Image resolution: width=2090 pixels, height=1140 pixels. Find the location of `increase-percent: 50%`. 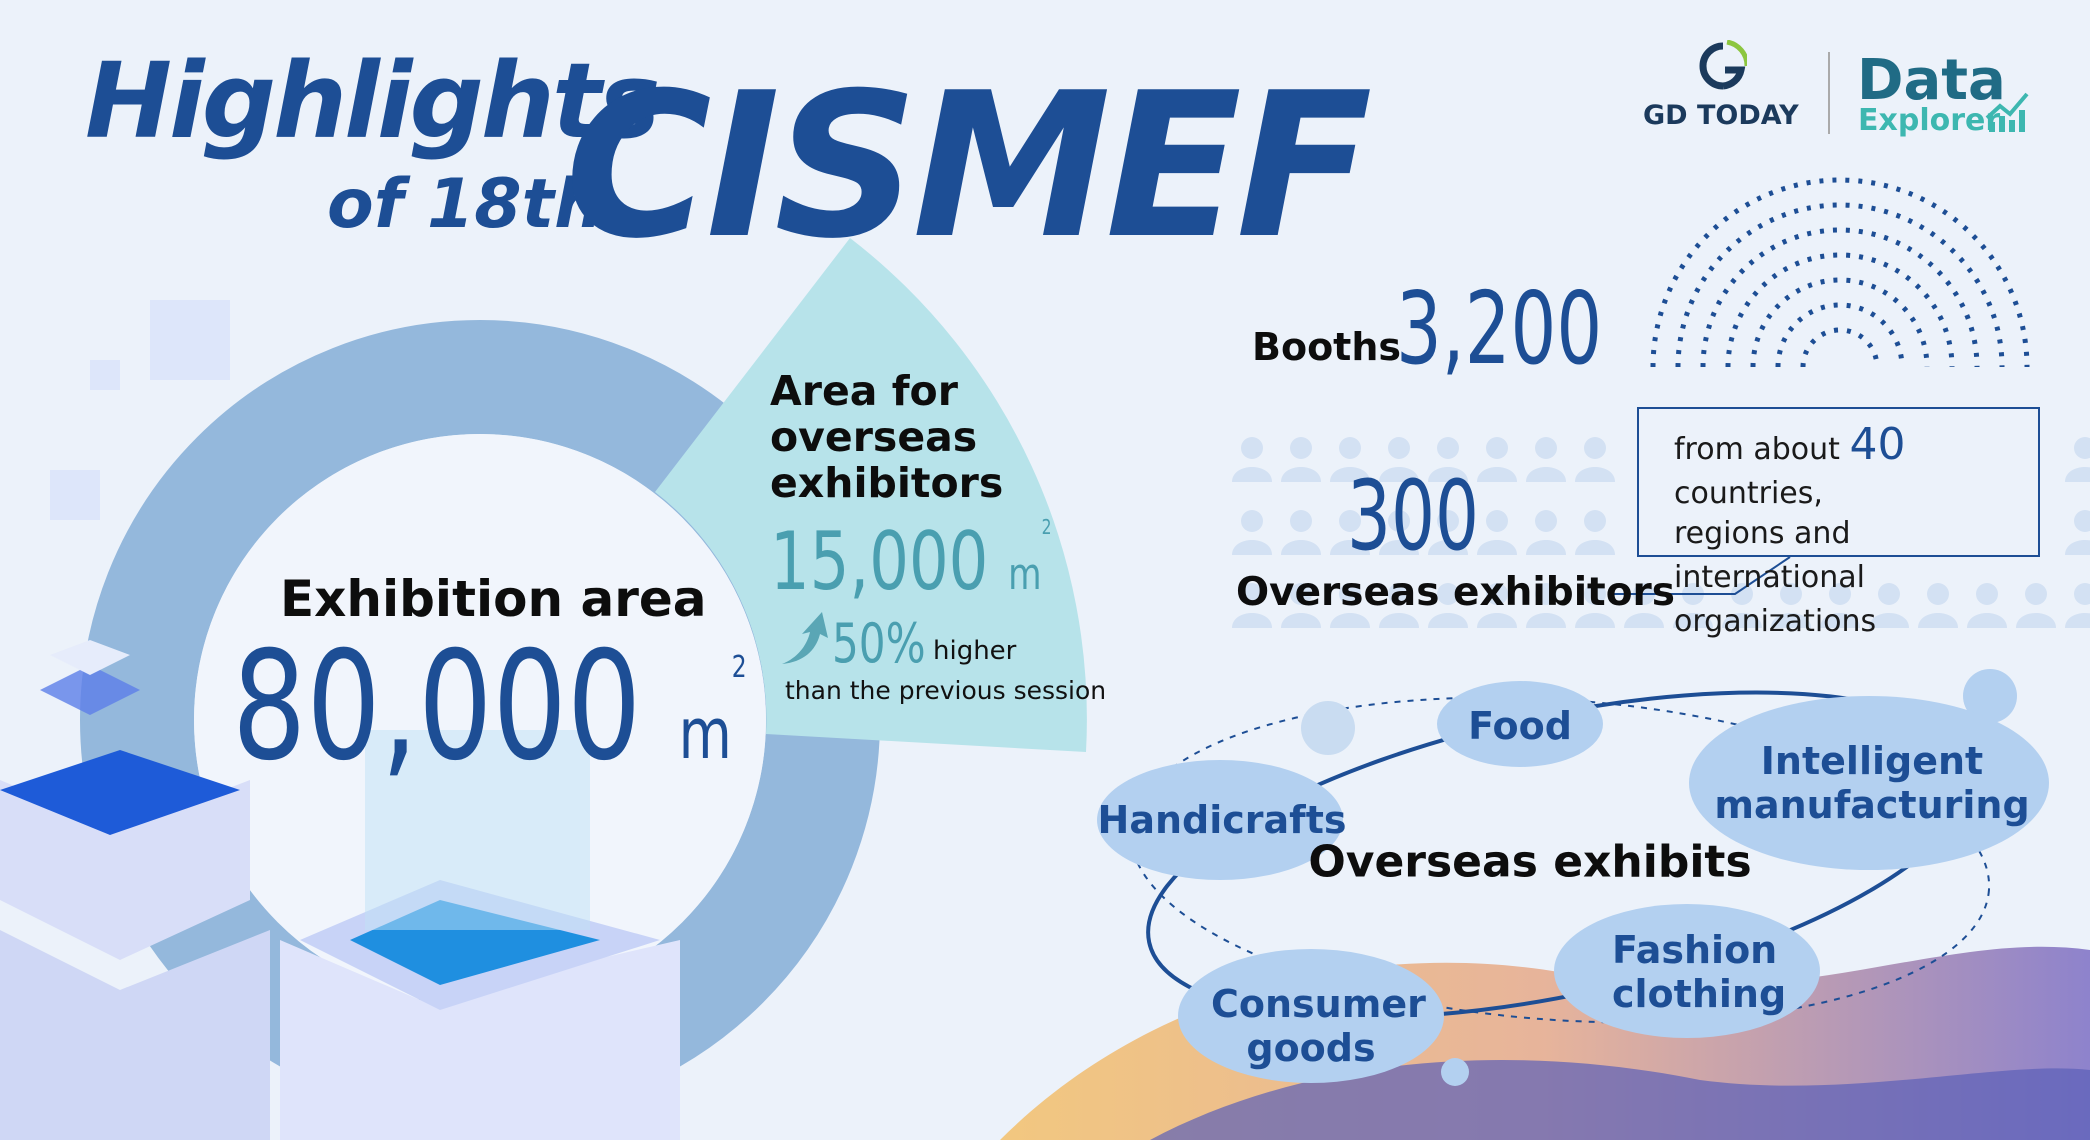

increase-percent: 50% is located at coordinates (879, 643).